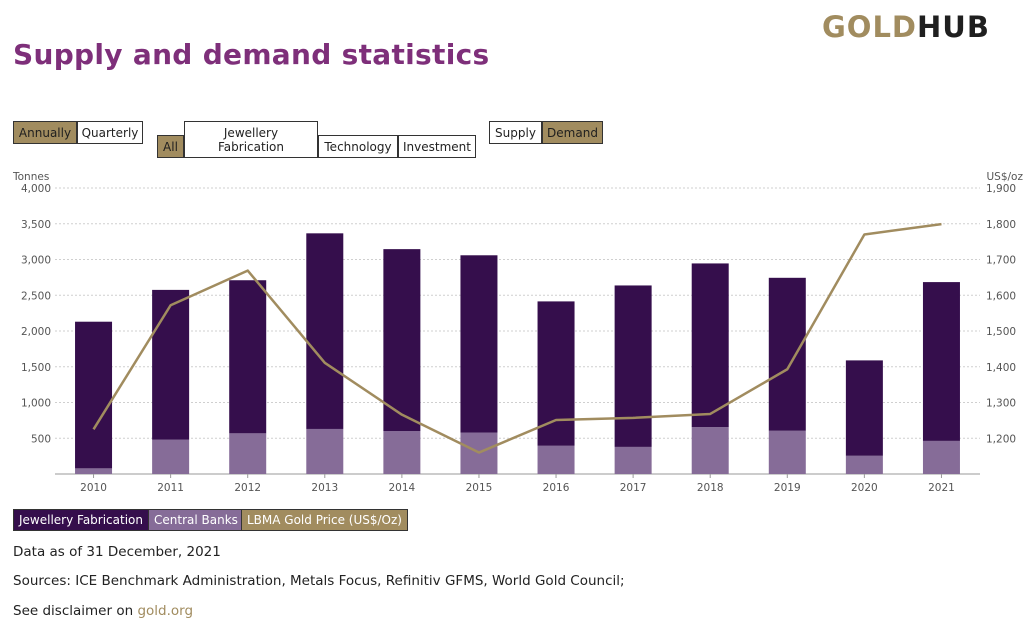 This screenshot has width=1024, height=633. What do you see at coordinates (251, 139) in the screenshot?
I see `jewellery-fabrication-button: Jewellery Fabrication` at bounding box center [251, 139].